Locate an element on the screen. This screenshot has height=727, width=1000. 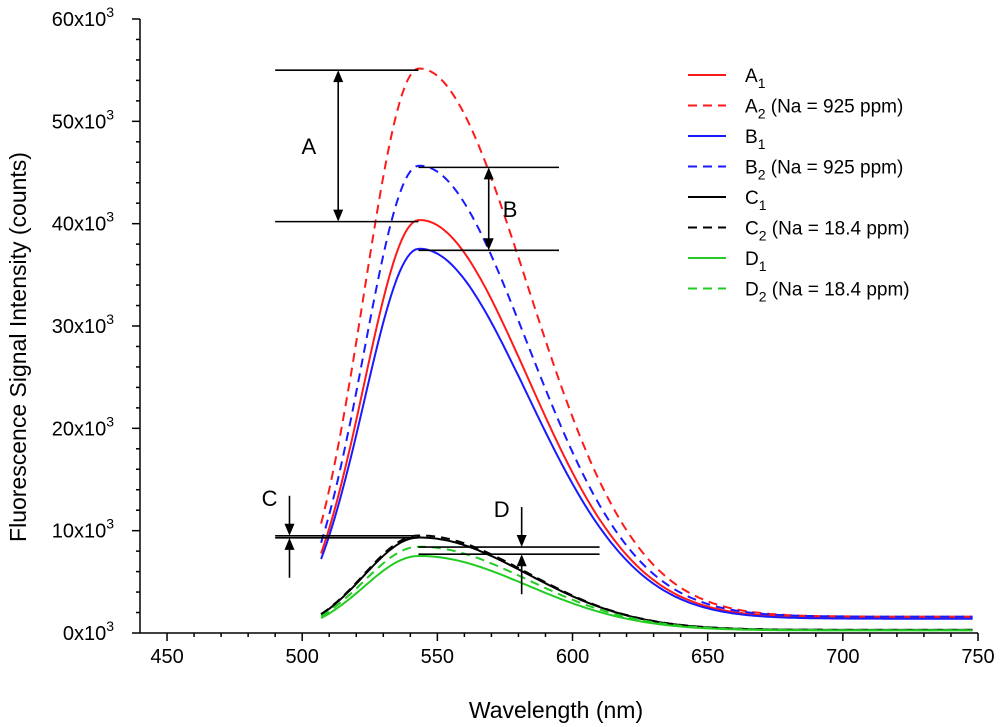
annotation-a: A is located at coordinates (347, 146).